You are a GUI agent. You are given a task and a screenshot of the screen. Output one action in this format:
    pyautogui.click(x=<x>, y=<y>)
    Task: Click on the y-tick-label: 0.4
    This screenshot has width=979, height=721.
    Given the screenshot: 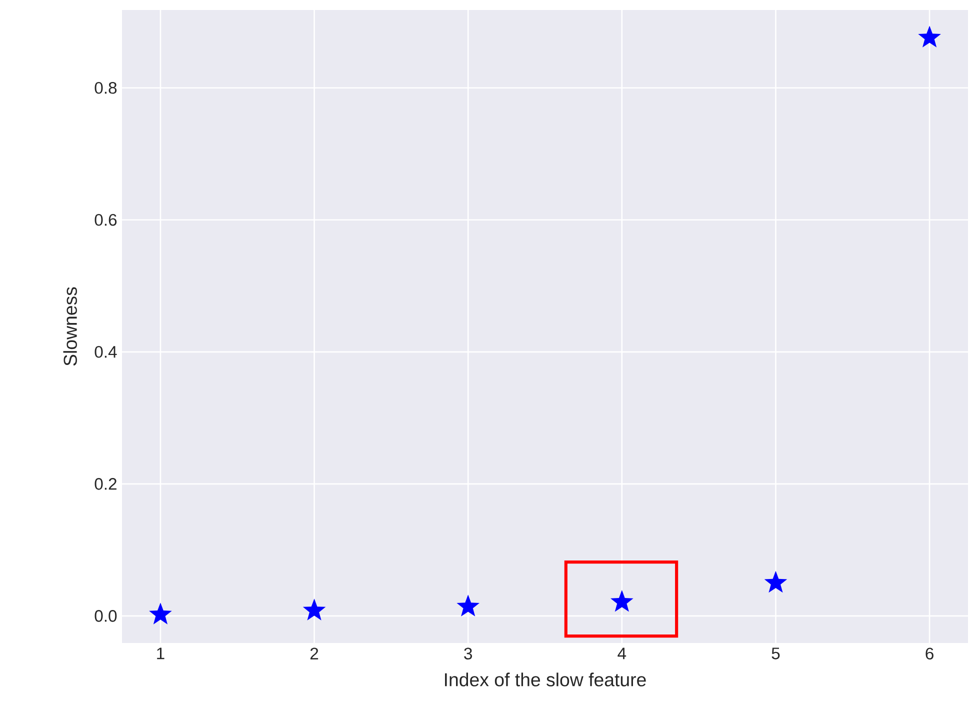 What is the action you would take?
    pyautogui.click(x=105, y=352)
    